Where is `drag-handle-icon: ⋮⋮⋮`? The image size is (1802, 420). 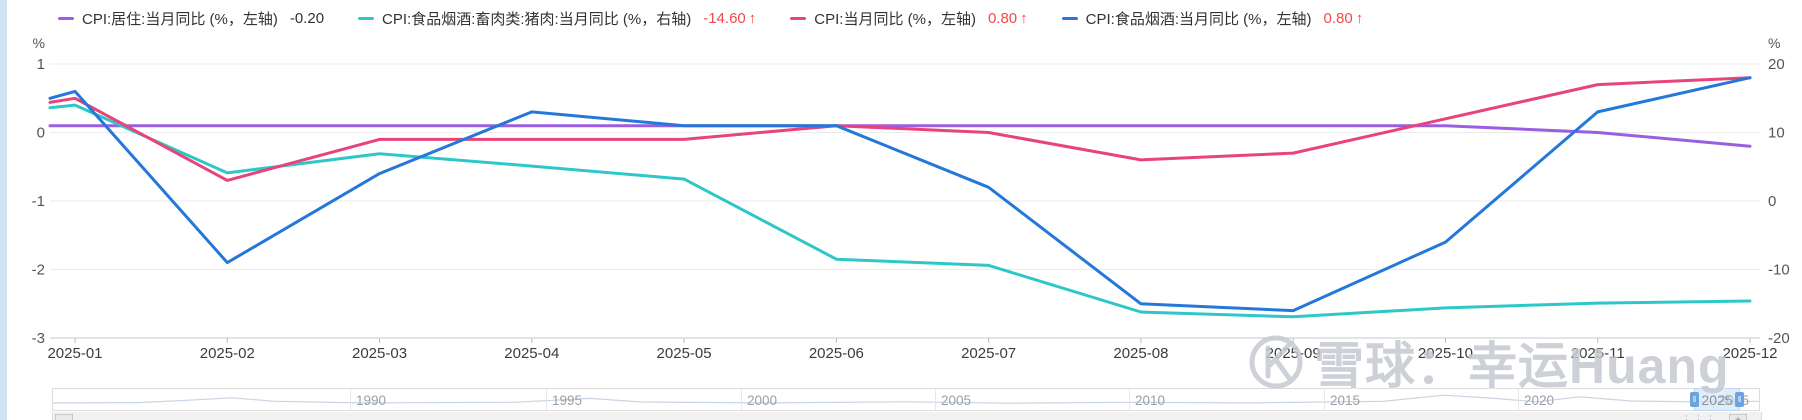
drag-handle-icon: ⋮⋮⋮ is located at coordinates (1699, 417).